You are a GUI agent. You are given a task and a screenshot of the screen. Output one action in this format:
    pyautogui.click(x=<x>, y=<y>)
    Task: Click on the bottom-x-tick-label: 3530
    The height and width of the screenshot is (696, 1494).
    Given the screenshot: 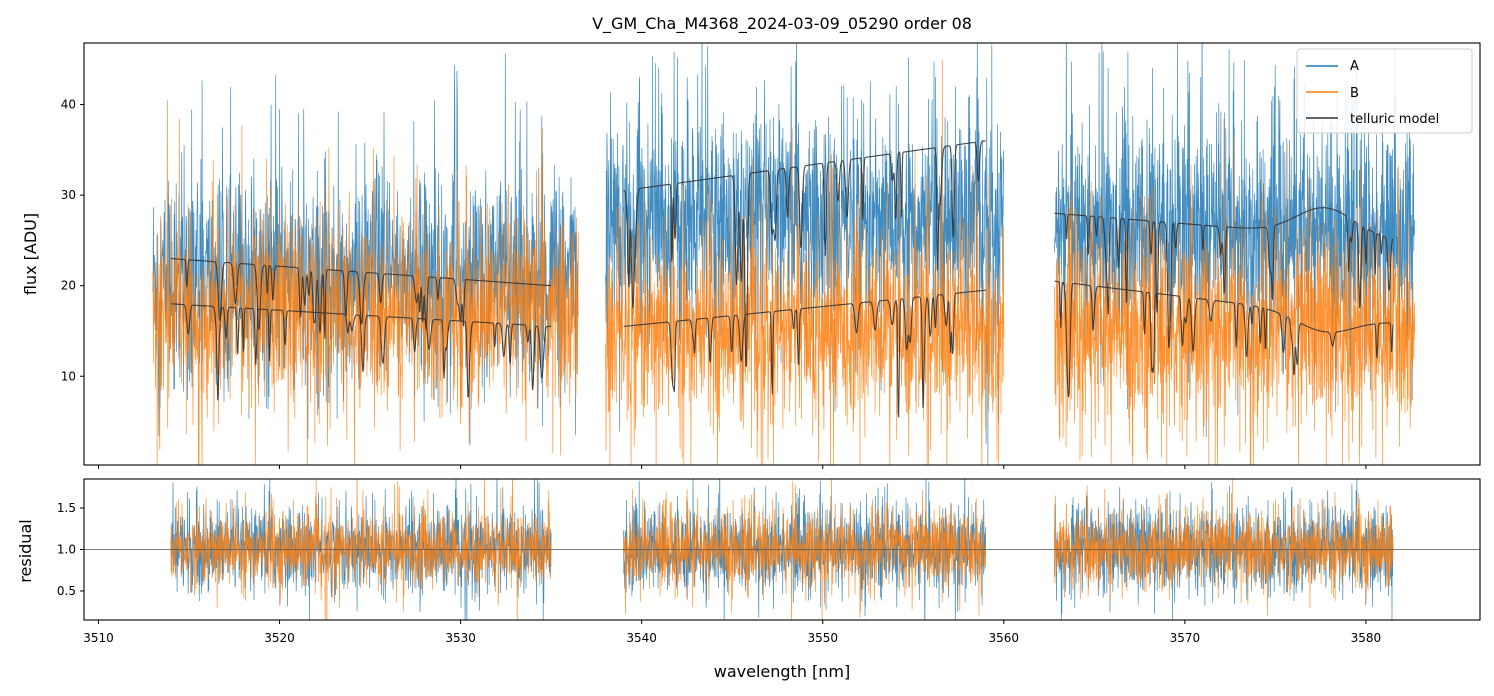 What is the action you would take?
    pyautogui.click(x=460, y=638)
    